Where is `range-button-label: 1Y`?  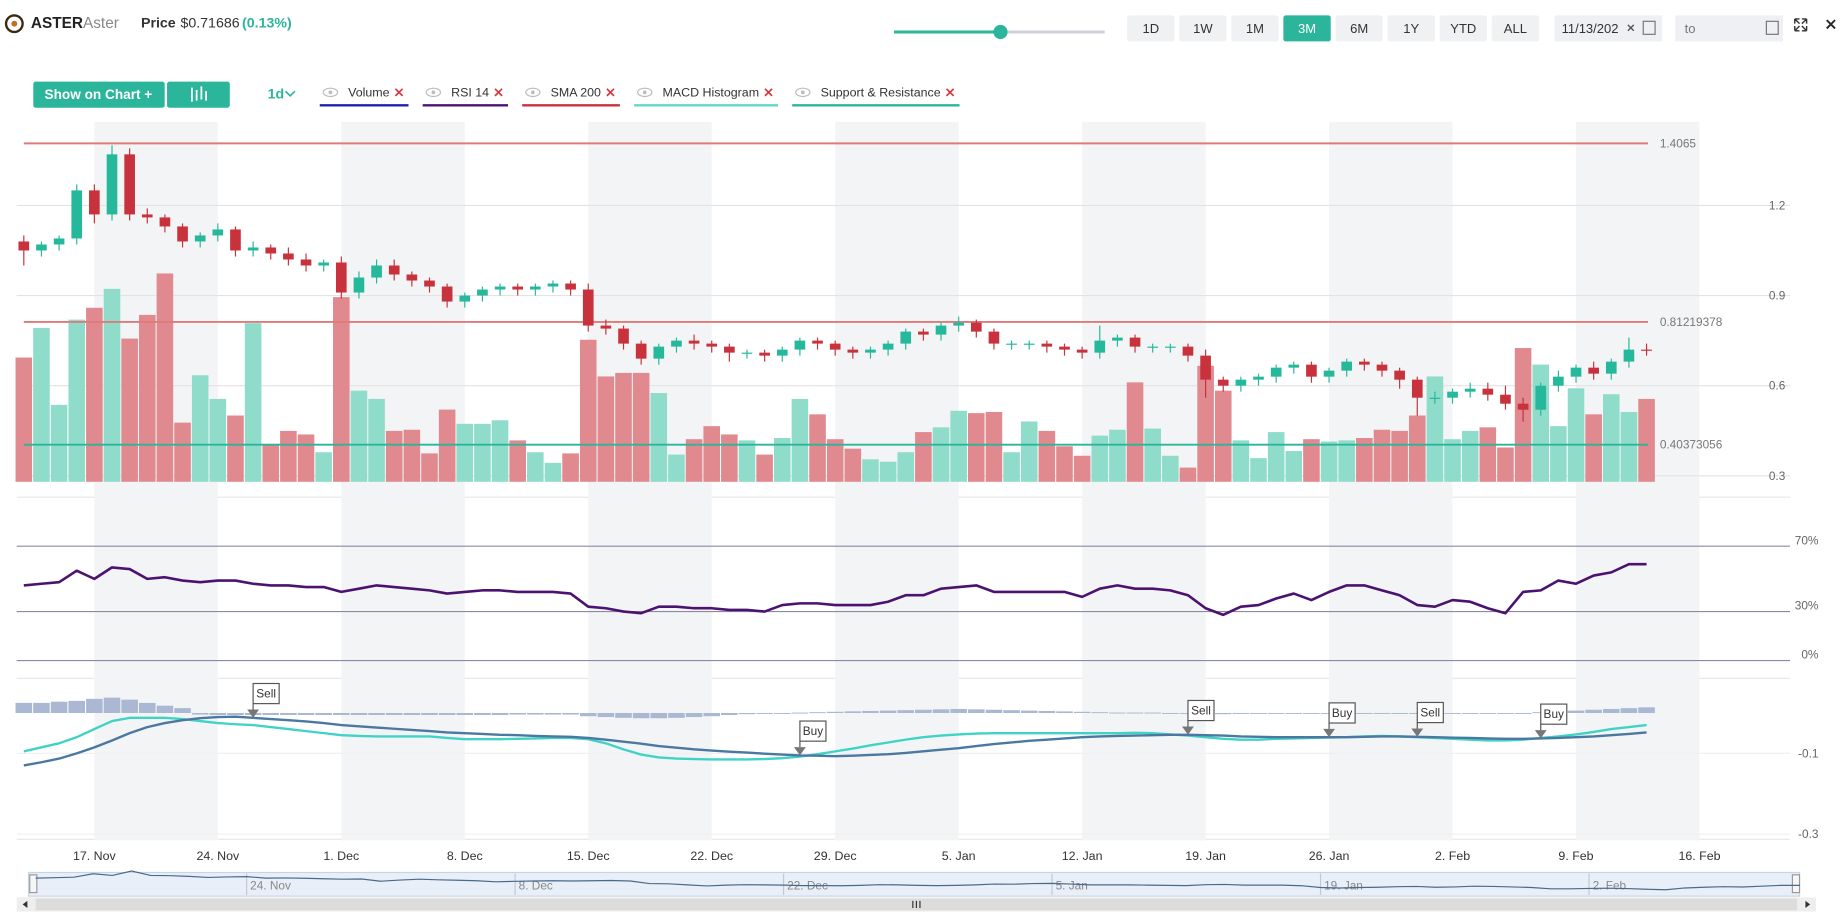
range-button-label: 1Y is located at coordinates (1411, 28).